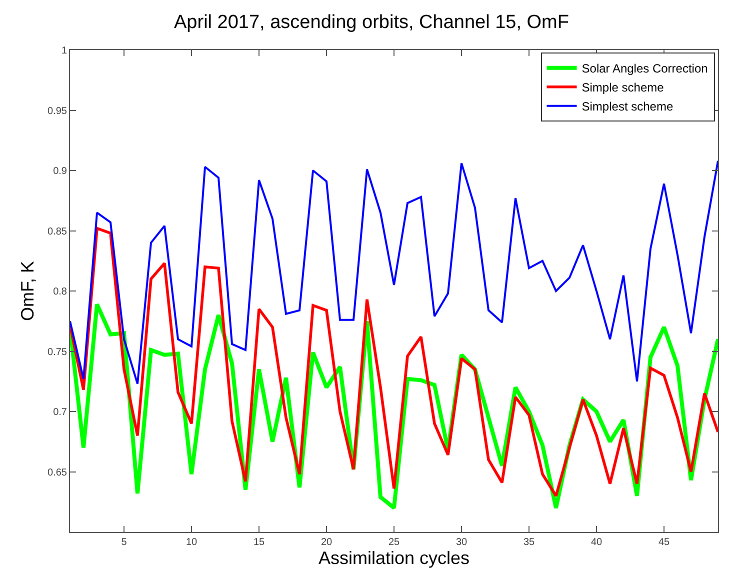 The width and height of the screenshot is (743, 580). What do you see at coordinates (394, 558) in the screenshot?
I see `x-axis-title: Assimilation cycles` at bounding box center [394, 558].